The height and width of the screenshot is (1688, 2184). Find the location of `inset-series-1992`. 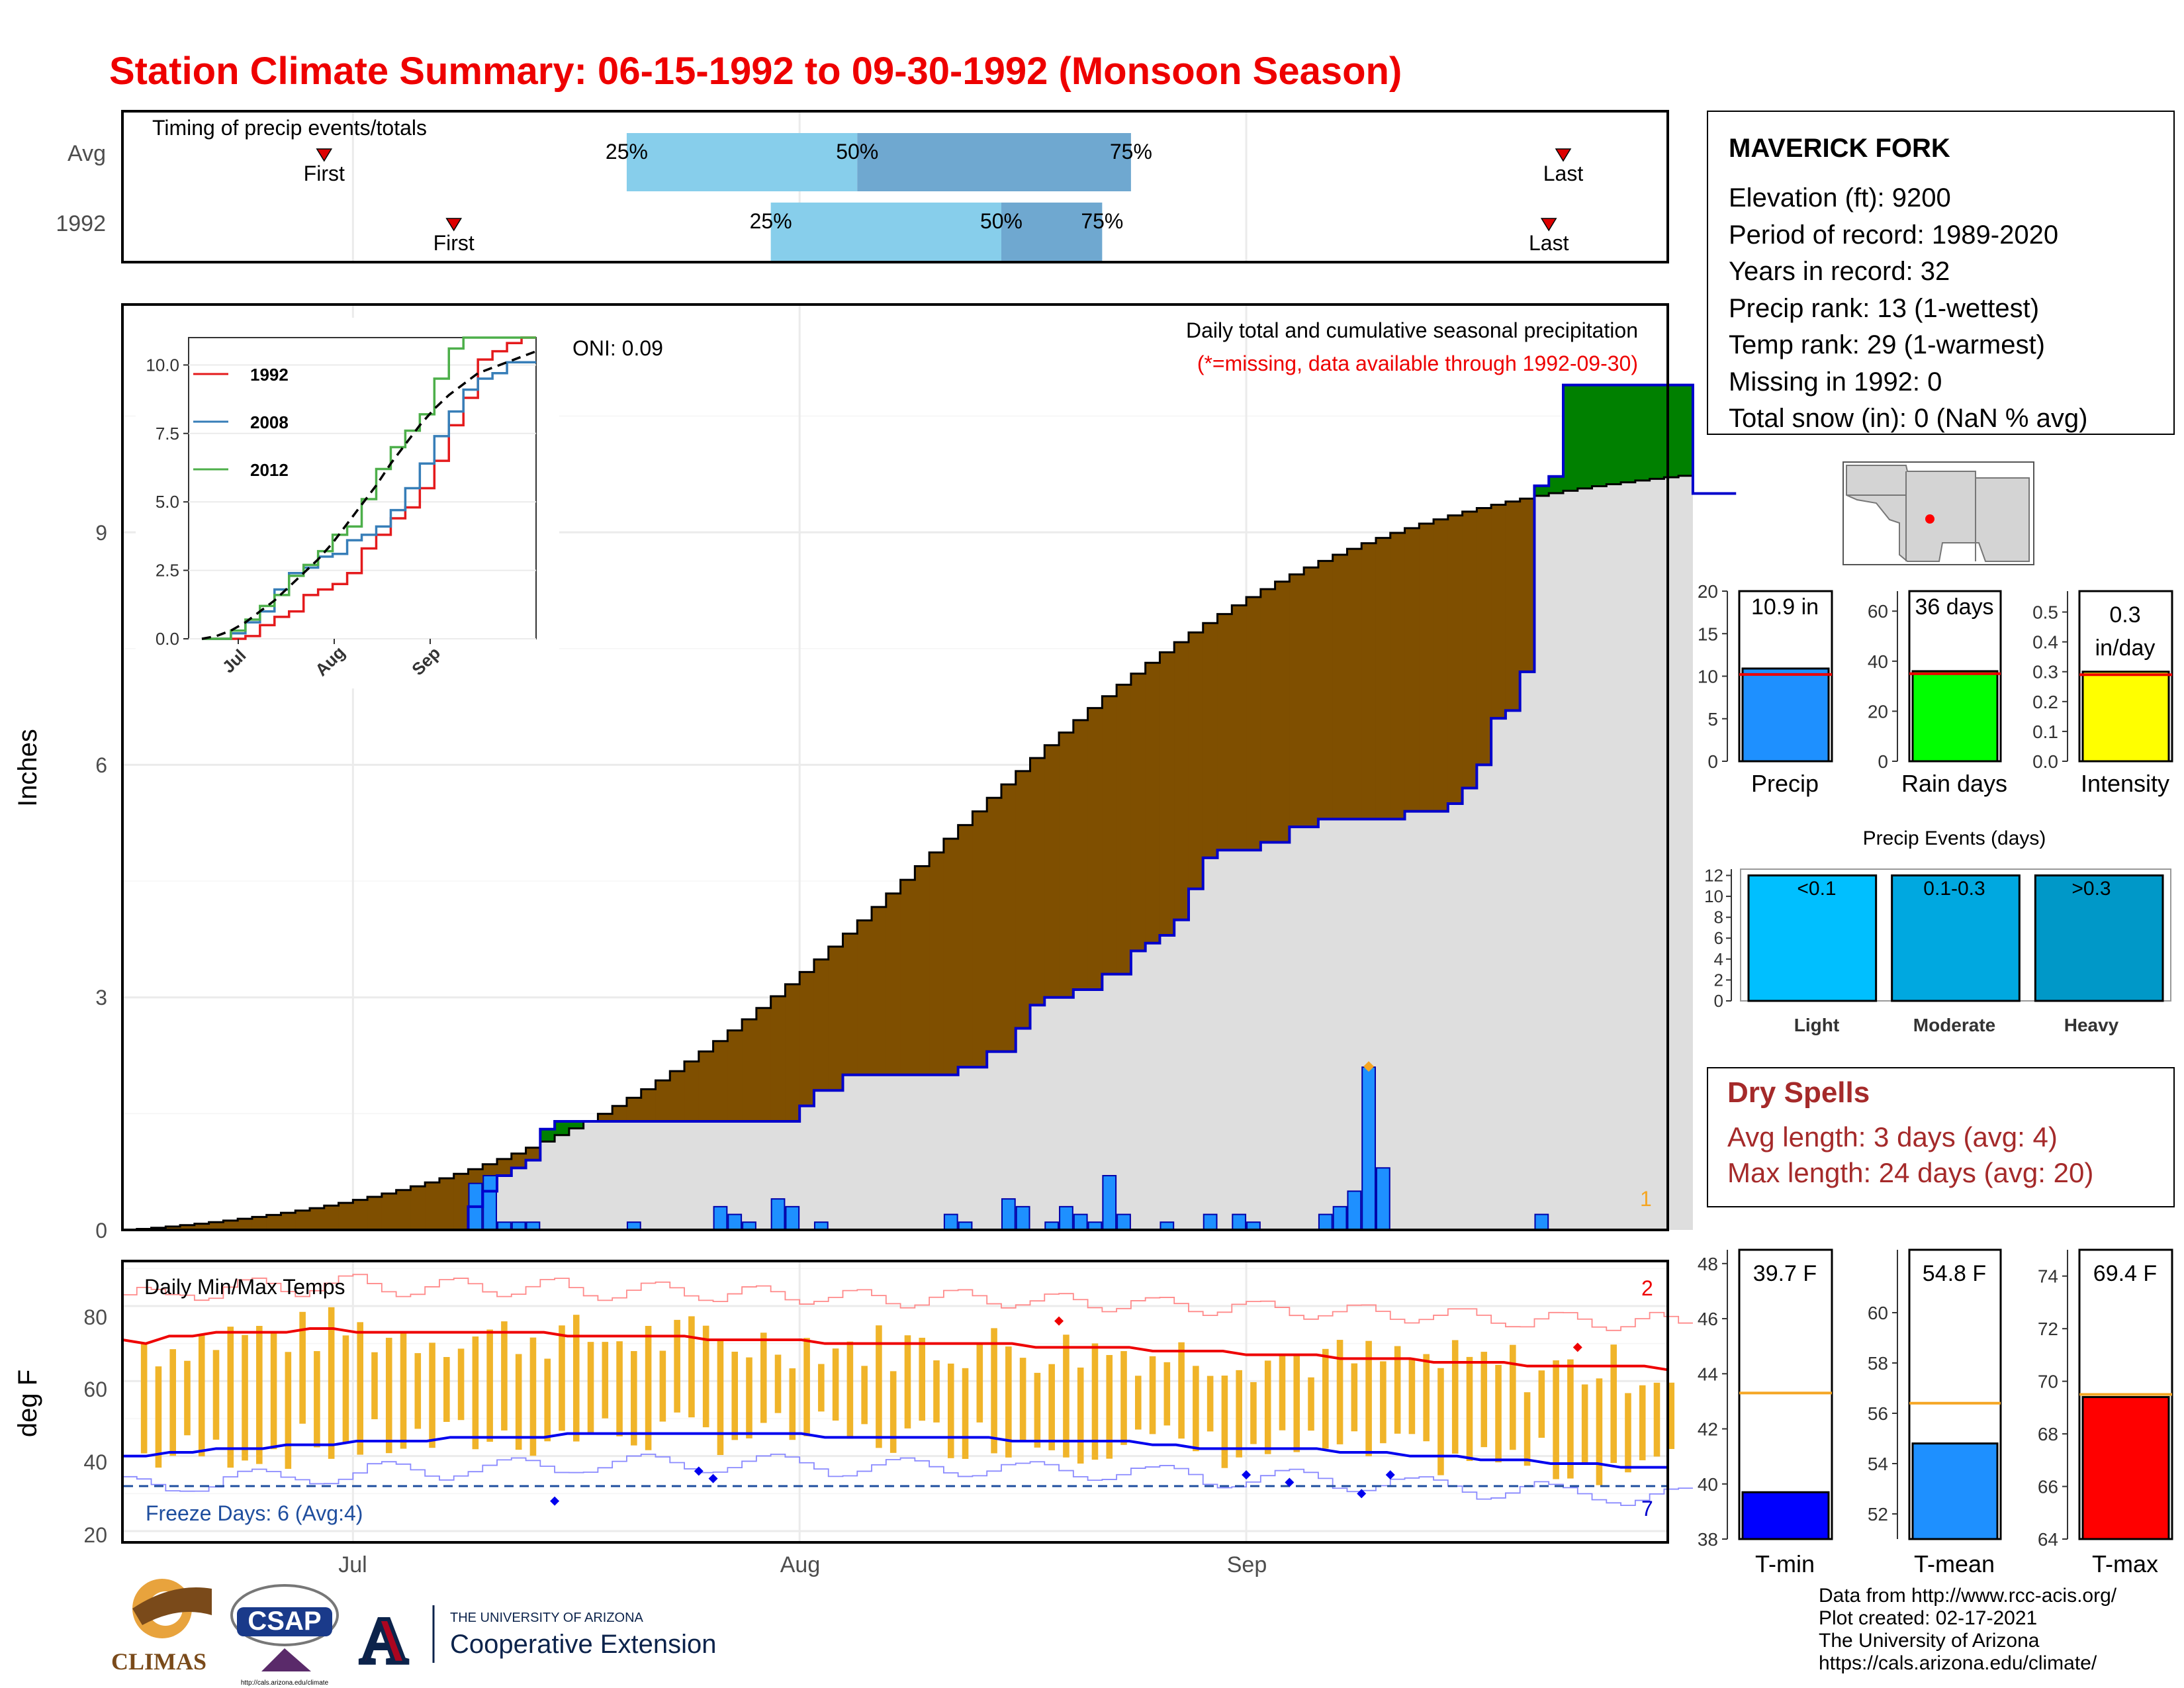

inset-series-1992 is located at coordinates (369, 488).